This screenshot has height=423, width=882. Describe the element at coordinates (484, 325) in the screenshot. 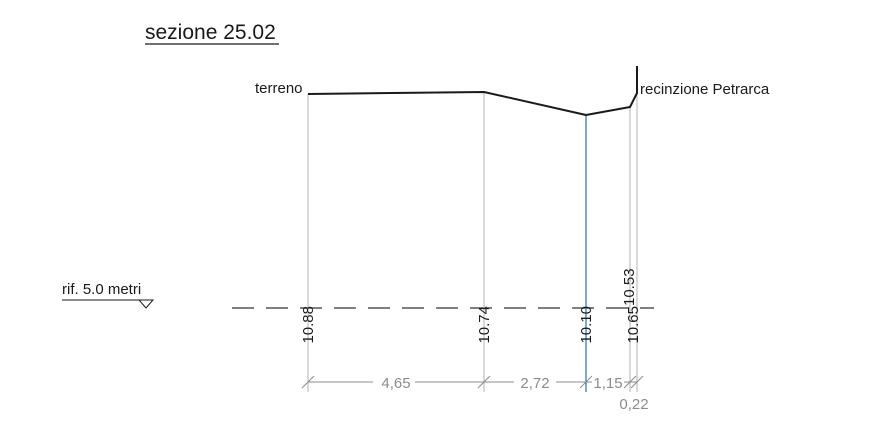

I see `elevation-label-p2: 10.74` at that location.